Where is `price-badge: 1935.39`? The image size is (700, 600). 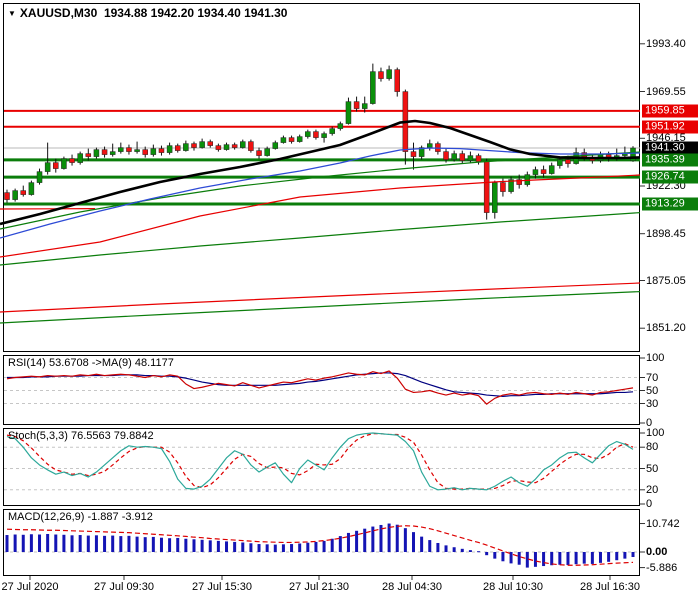
price-badge: 1935.39 is located at coordinates (670, 160).